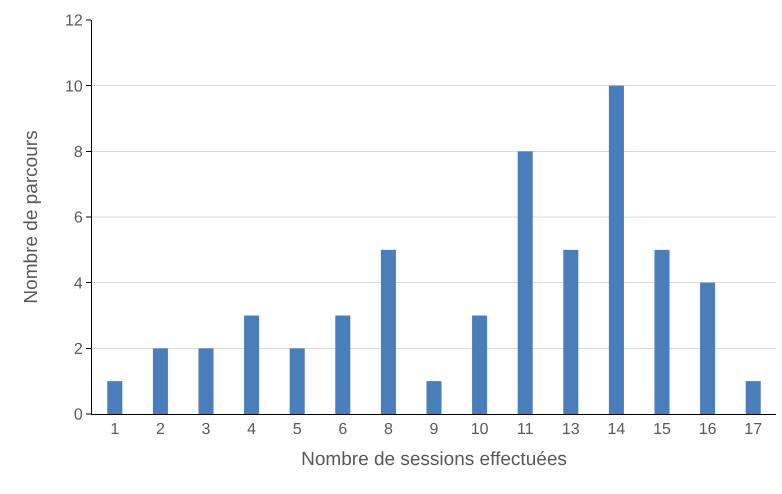 The image size is (782, 494). I want to click on y-tick-label: 6, so click(78, 218).